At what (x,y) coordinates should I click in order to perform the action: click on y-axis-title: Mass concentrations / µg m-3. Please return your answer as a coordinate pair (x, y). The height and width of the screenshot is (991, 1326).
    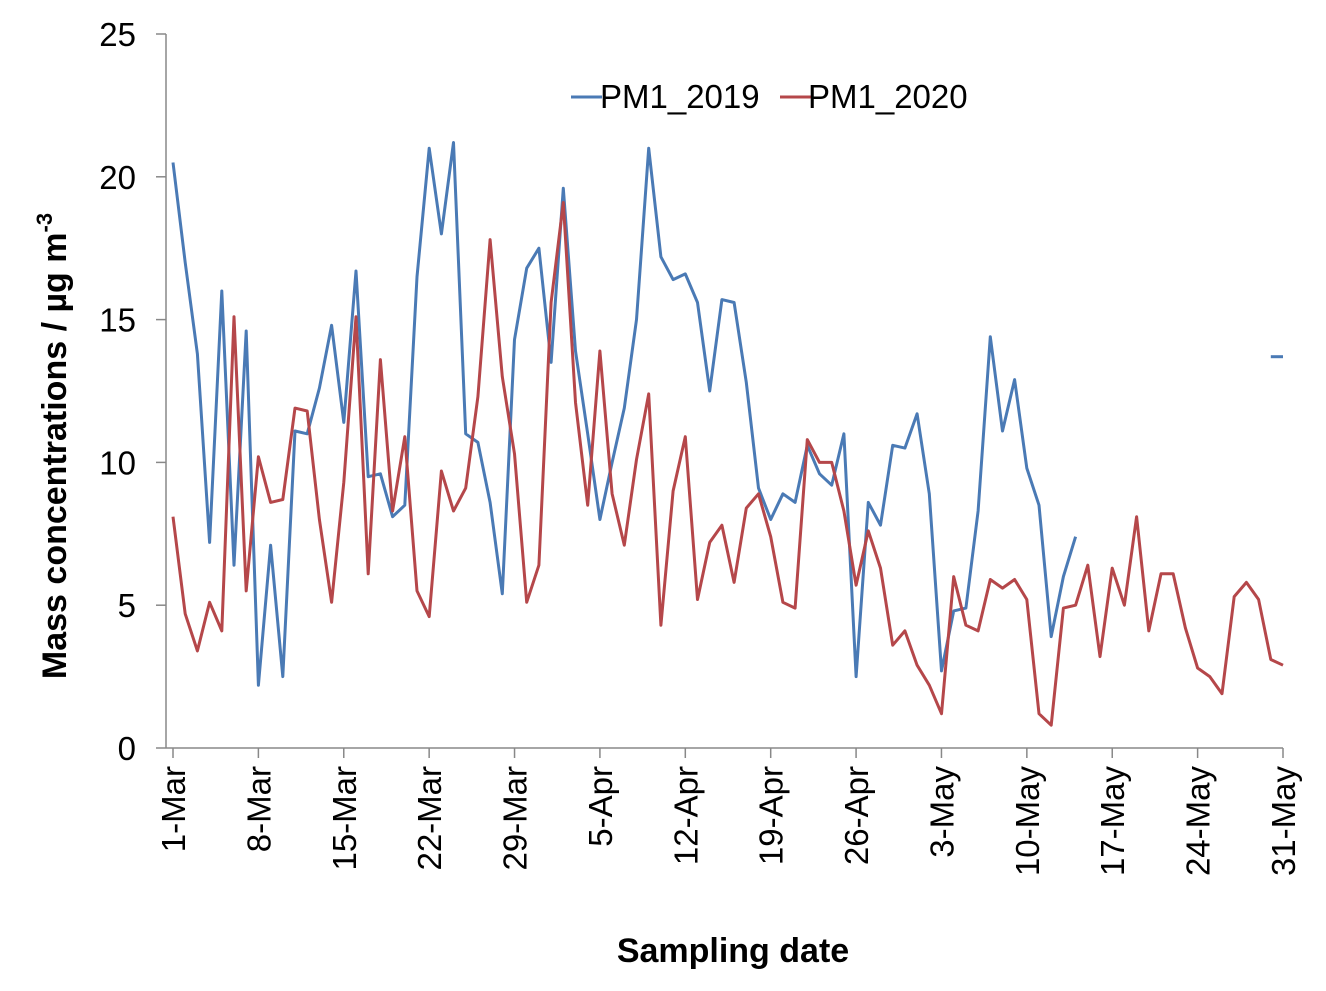
    Looking at the image, I should click on (53, 446).